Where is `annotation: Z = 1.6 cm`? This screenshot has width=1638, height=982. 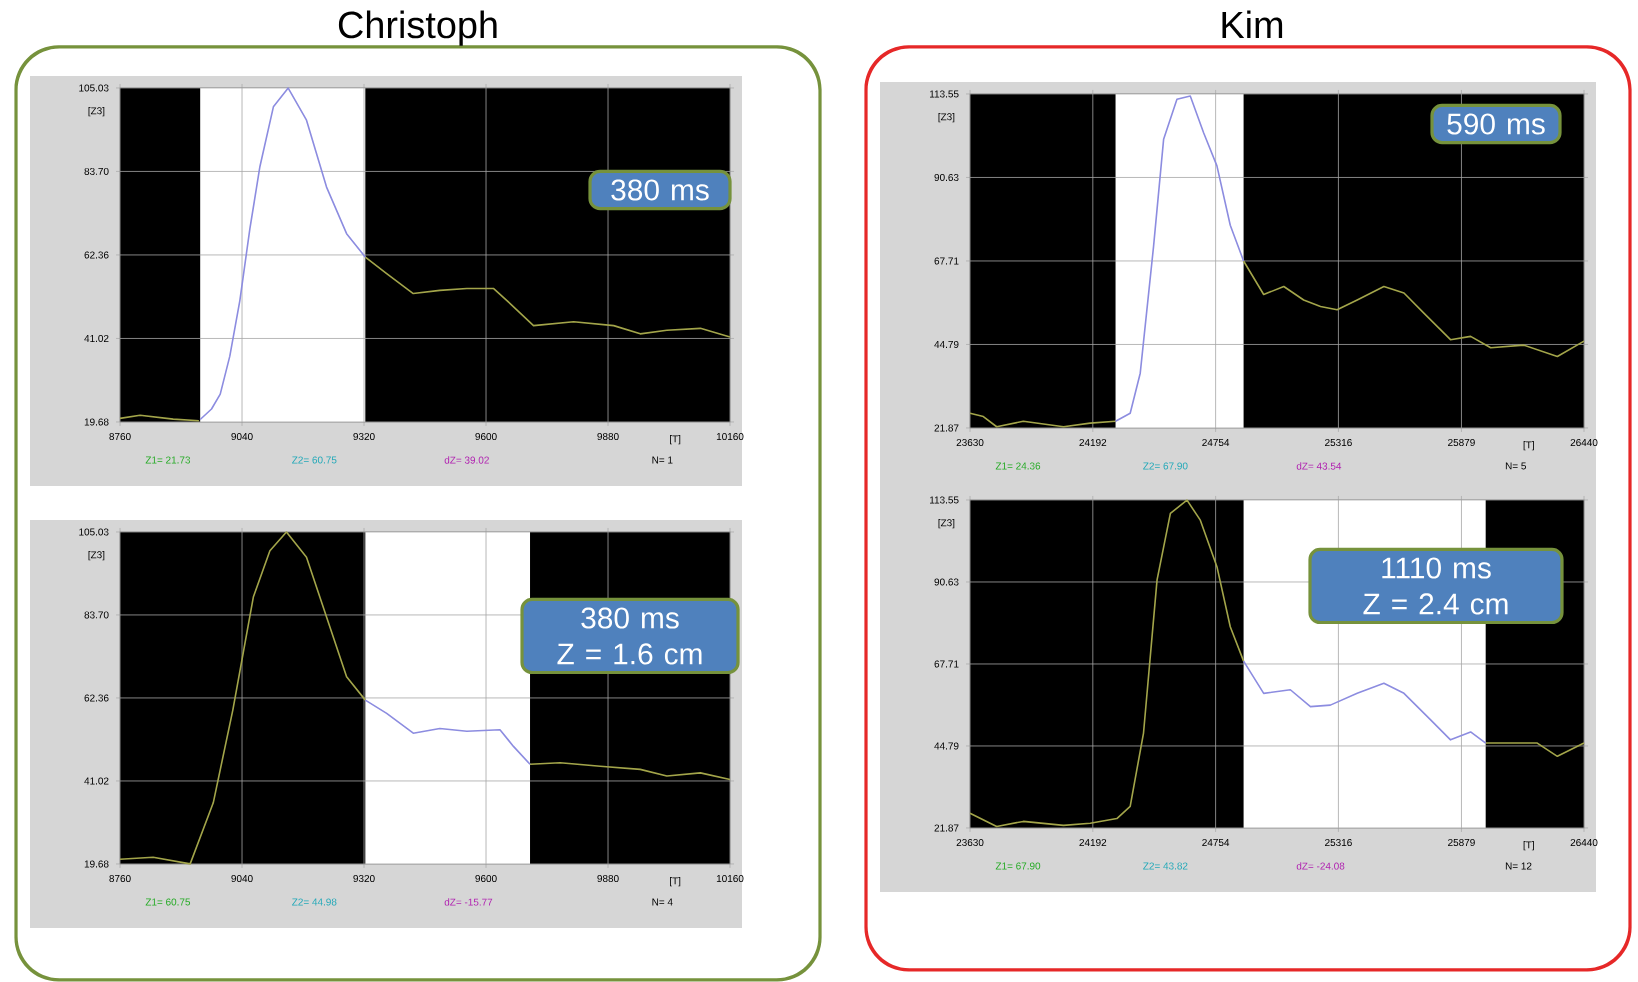
annotation: Z = 1.6 cm is located at coordinates (629, 654).